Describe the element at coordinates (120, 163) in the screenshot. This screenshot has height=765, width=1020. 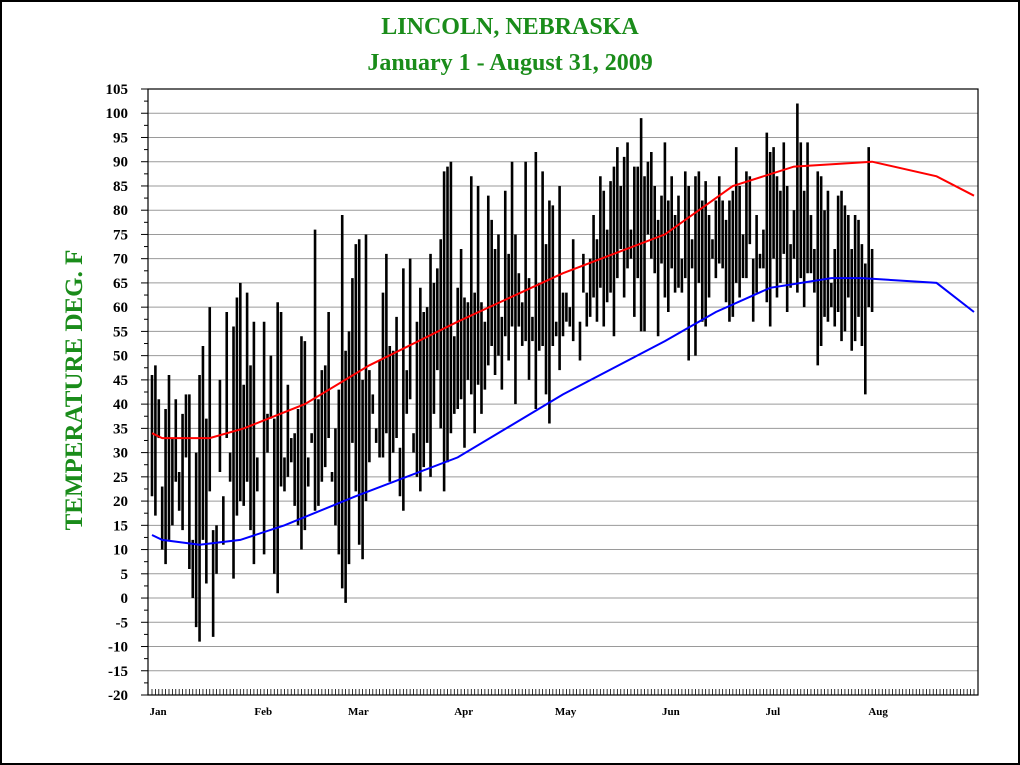
I see `y-tick-label: 90` at that location.